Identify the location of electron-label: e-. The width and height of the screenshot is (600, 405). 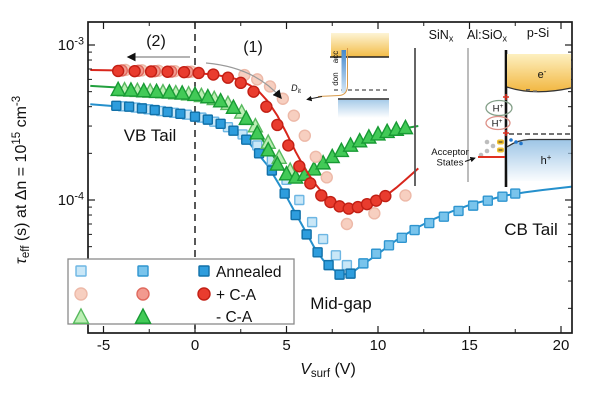
(542, 74).